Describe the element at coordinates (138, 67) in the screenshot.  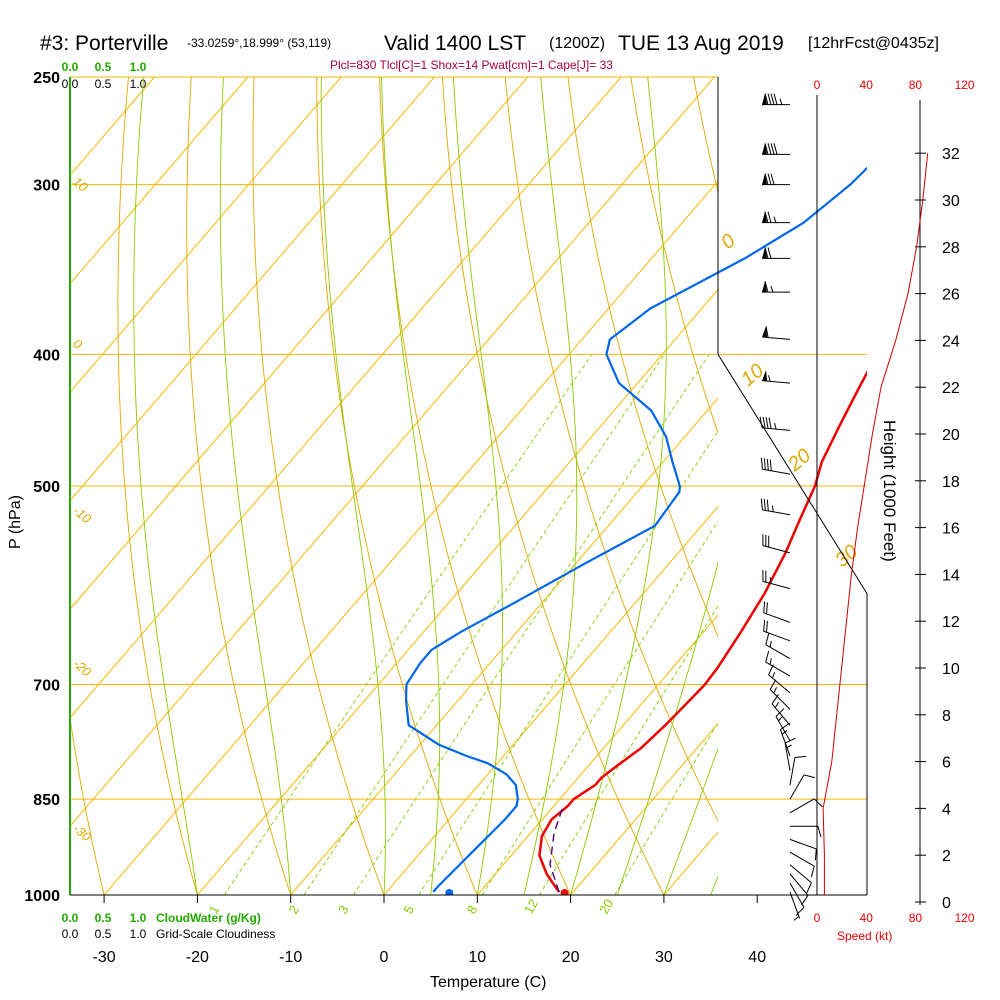
I see `cloudwater-tick-top: 1.0` at that location.